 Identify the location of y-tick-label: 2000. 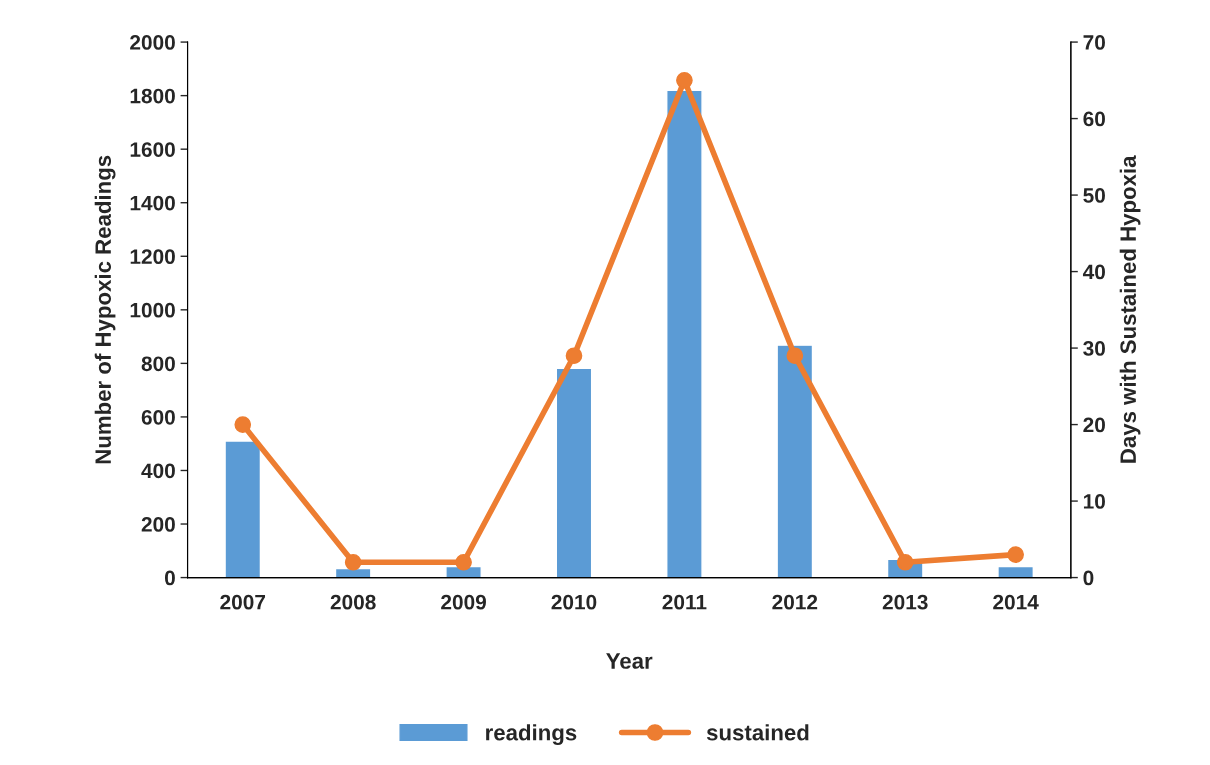
(152, 42).